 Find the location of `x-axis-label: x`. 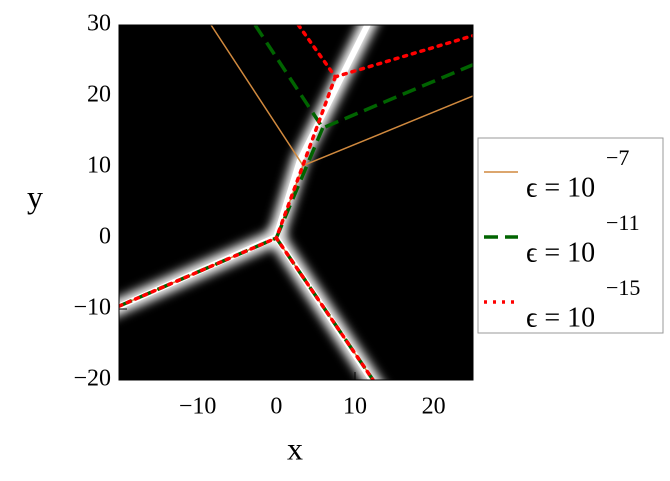

x-axis-label: x is located at coordinates (295, 448).